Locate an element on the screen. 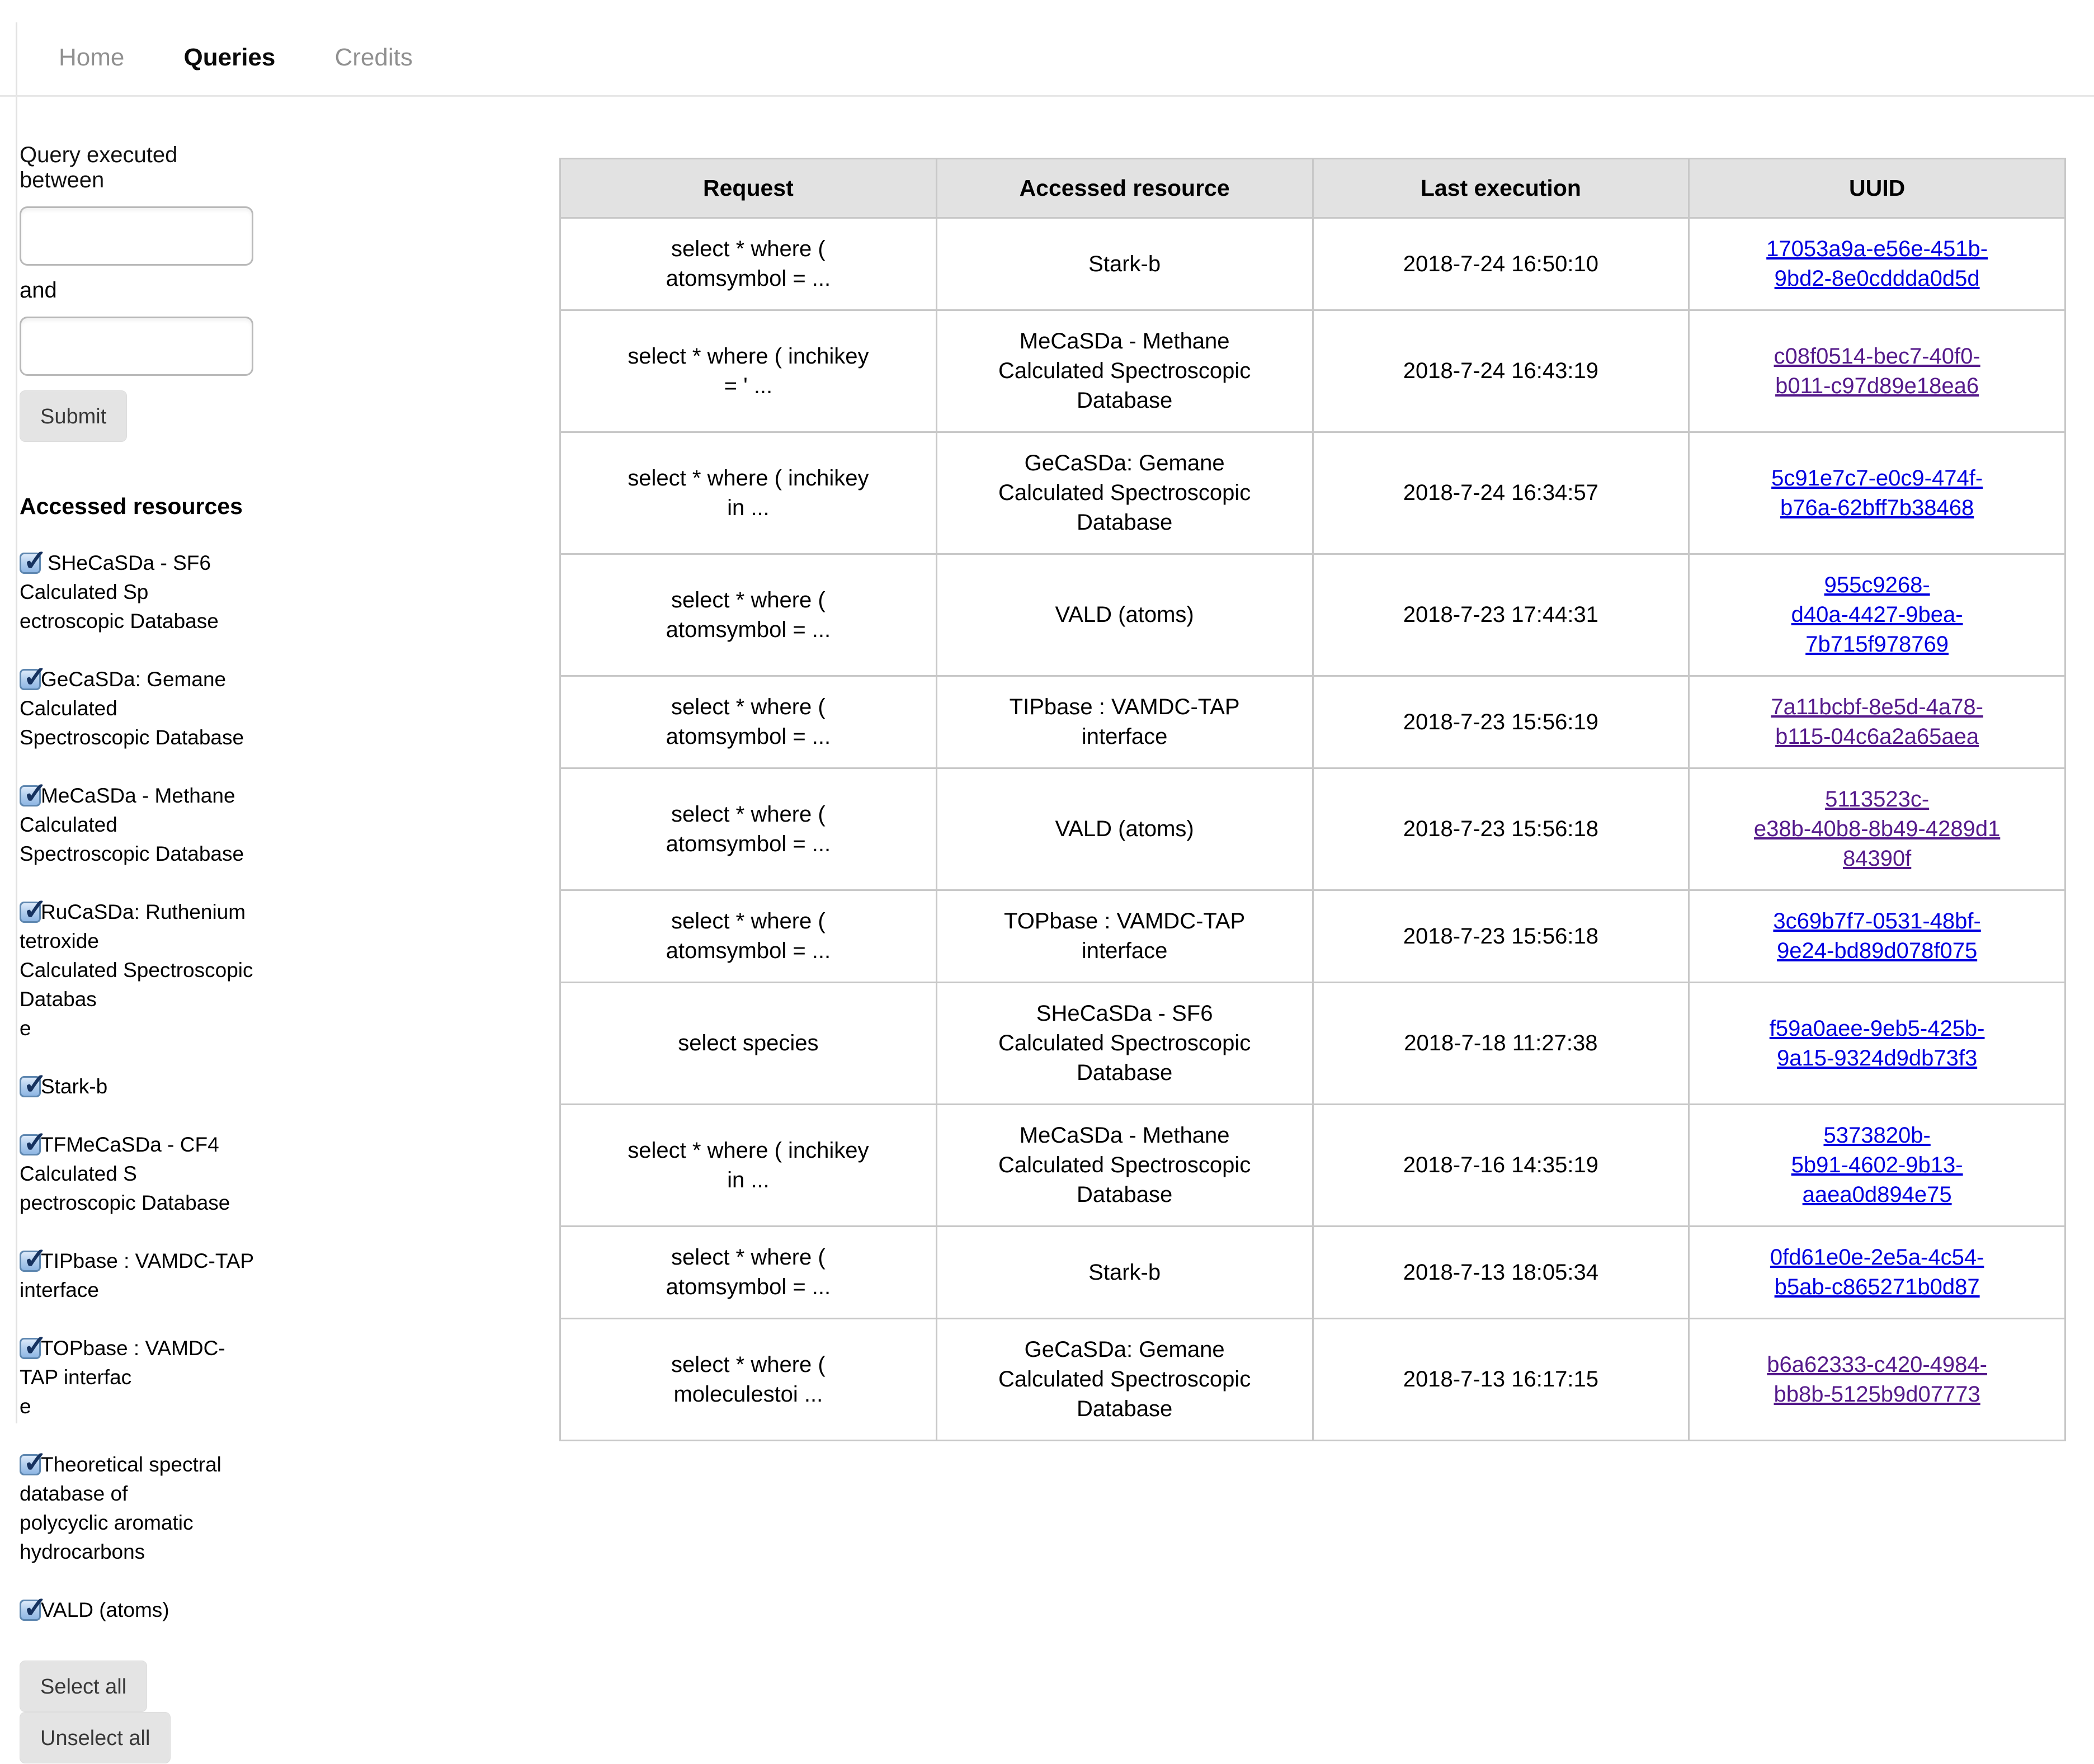 This screenshot has width=2094, height=1764. uuid-cell: 5373820b- 5b91-4602-9b13- aaea0d894e75 is located at coordinates (1877, 1165).